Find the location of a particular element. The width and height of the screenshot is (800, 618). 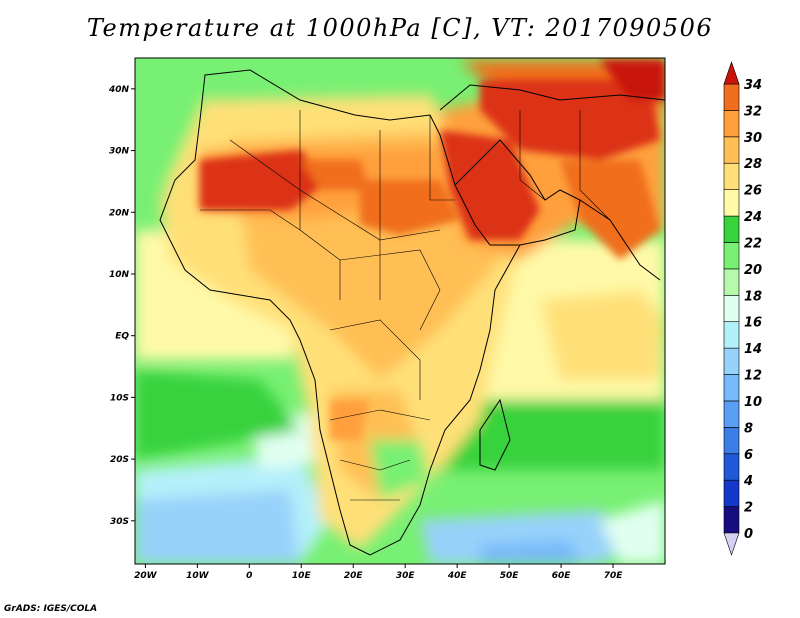

lon-tick-label: 0 is located at coordinates (249, 576).